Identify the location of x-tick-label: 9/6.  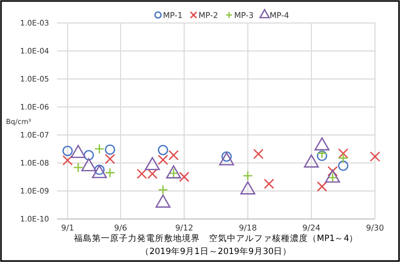
(121, 228).